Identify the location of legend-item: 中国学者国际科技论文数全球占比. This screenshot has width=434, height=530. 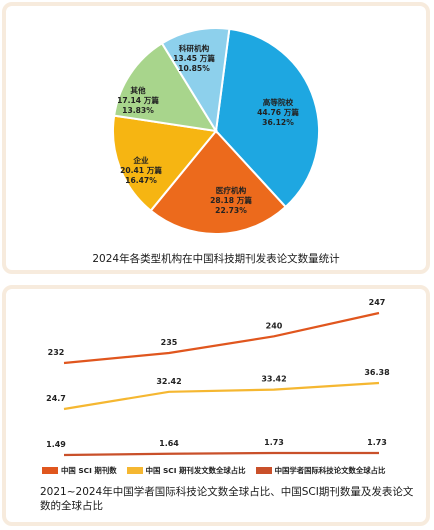
(320, 470).